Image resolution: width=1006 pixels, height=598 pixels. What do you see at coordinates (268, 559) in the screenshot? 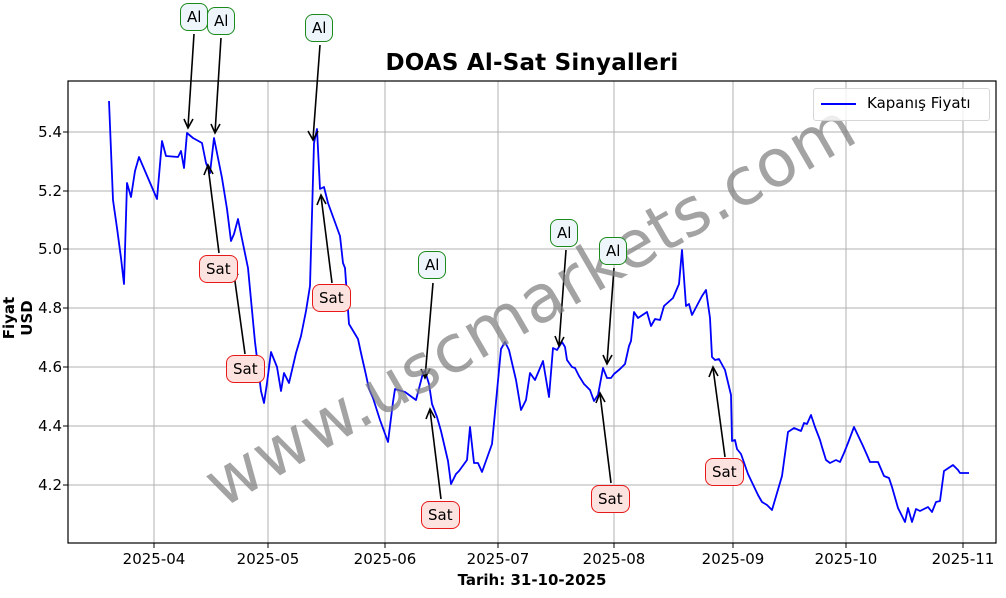
I see `x-tick: 2025-05` at bounding box center [268, 559].